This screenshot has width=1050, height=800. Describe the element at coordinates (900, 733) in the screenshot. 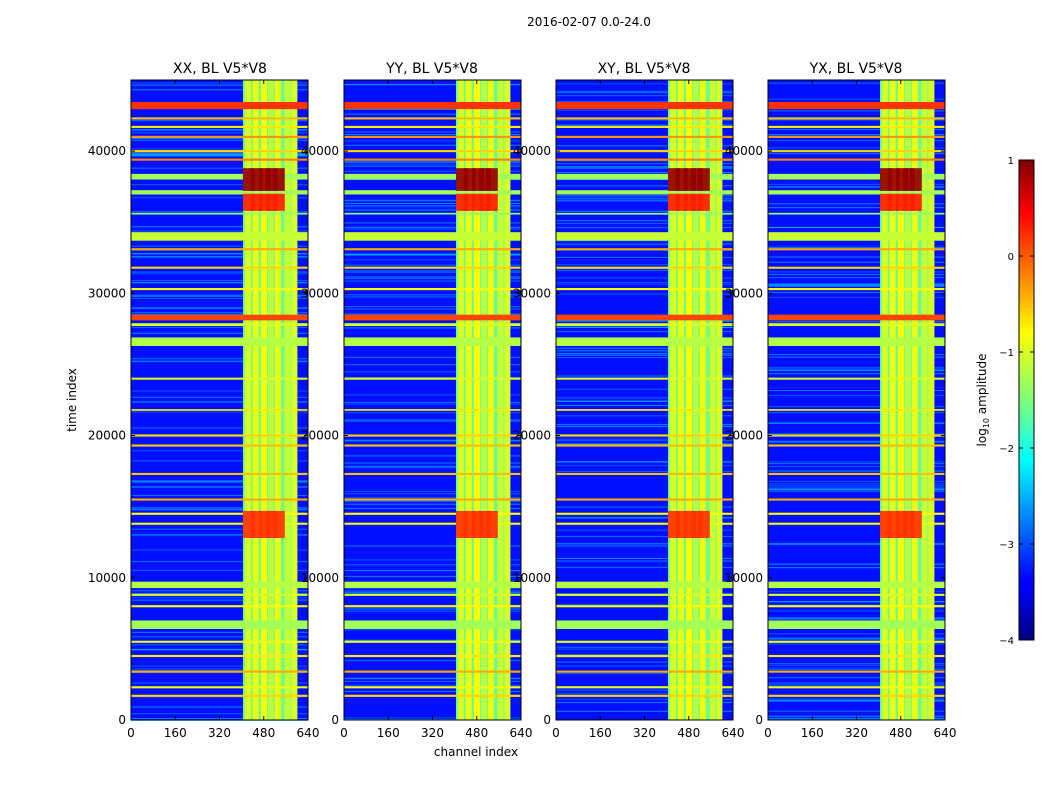

I see `x-tick-label: 480` at that location.